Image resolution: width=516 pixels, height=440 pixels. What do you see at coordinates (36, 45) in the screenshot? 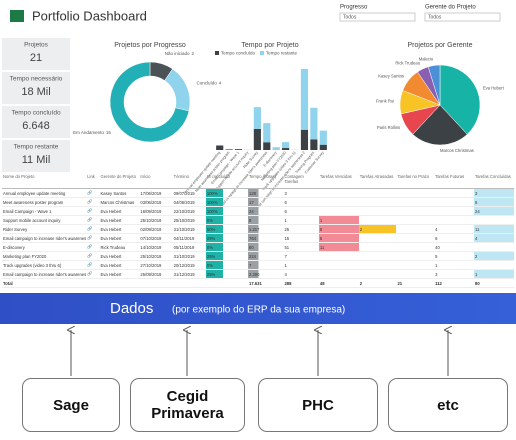
I see `kpi-label: Projetos` at bounding box center [36, 45].